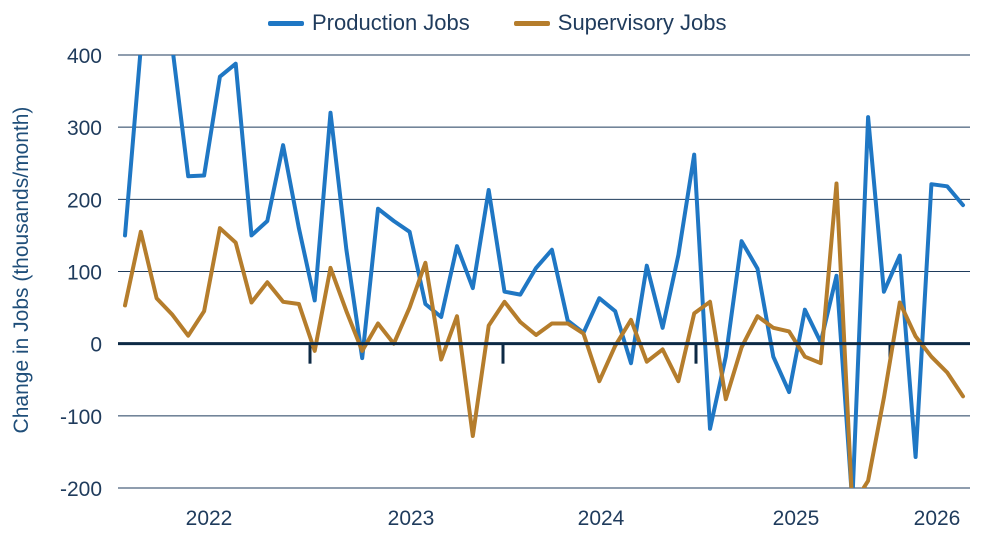 The height and width of the screenshot is (540, 1000). What do you see at coordinates (937, 518) in the screenshot?
I see `x-tick-label: 2026` at bounding box center [937, 518].